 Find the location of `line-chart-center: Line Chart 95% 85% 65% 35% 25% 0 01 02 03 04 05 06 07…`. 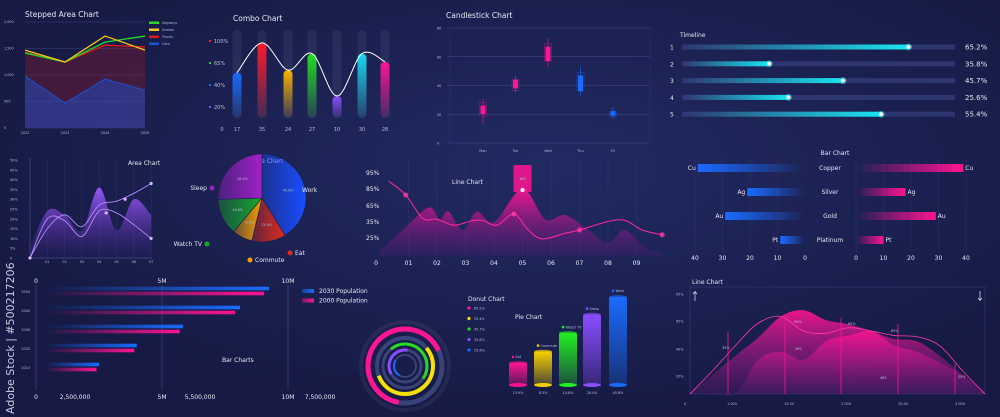

line-chart-center: Line Chart 95% 85% 65% 35% 25% 0 01 02 03 04 05 06 07… is located at coordinates (515, 213).